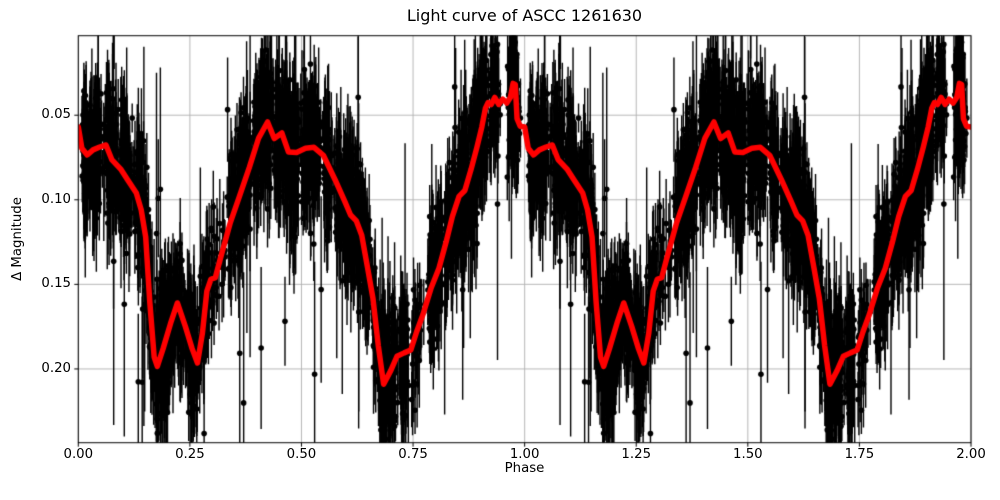  Describe the element at coordinates (56, 284) in the screenshot. I see `y-tick-label: 0.15` at that location.